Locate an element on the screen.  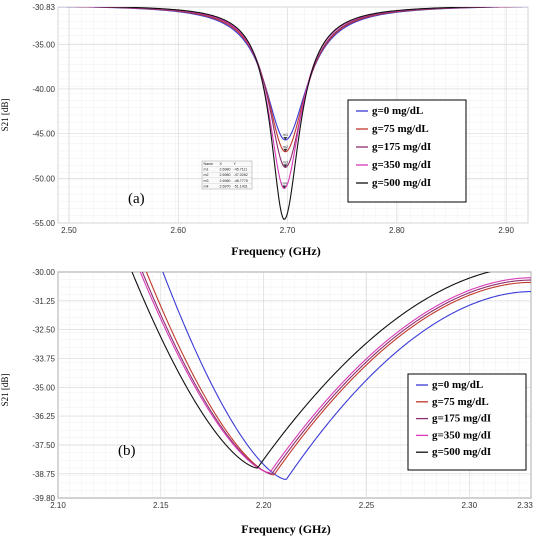
marker-table-cell: 2.6970 is located at coordinates (225, 186).